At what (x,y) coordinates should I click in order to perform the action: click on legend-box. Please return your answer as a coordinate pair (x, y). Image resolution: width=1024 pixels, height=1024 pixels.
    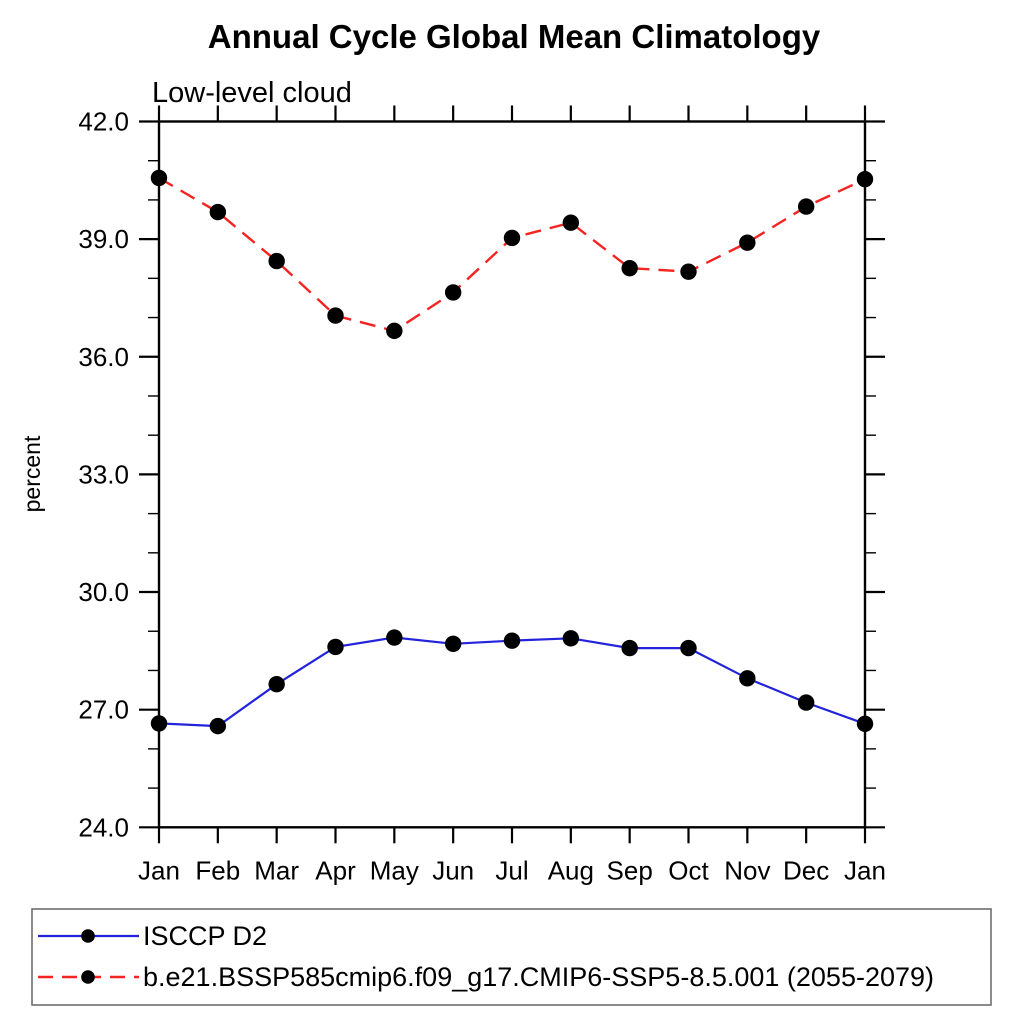
    Looking at the image, I should click on (511, 957).